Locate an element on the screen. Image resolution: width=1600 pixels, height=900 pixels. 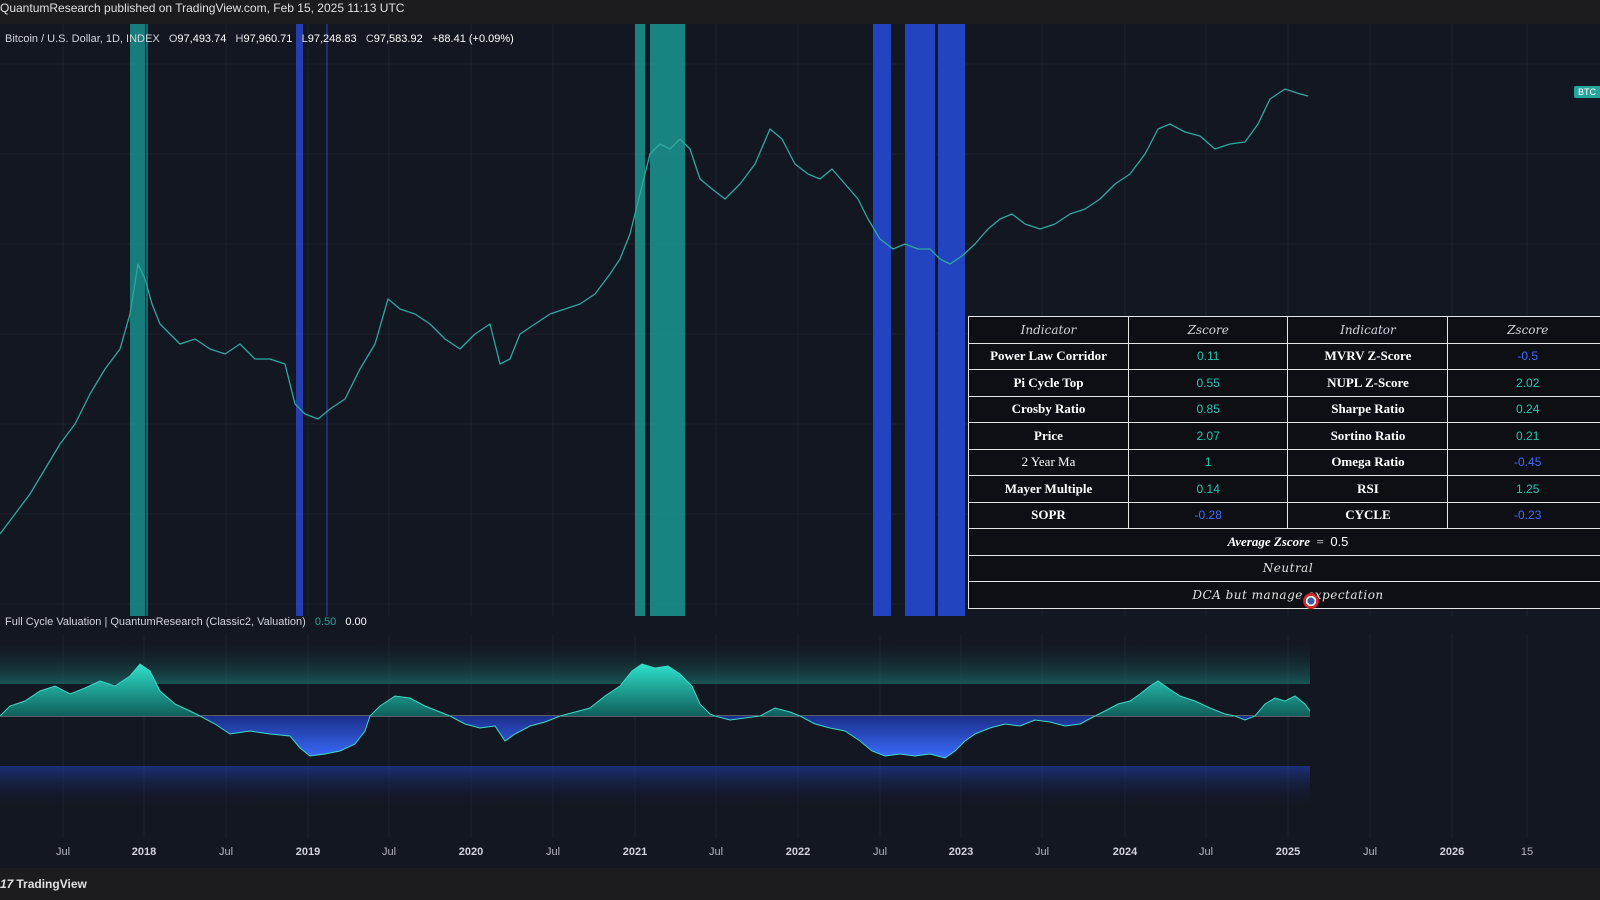
change-value: +88.41 (+0.09%) is located at coordinates (472, 39).